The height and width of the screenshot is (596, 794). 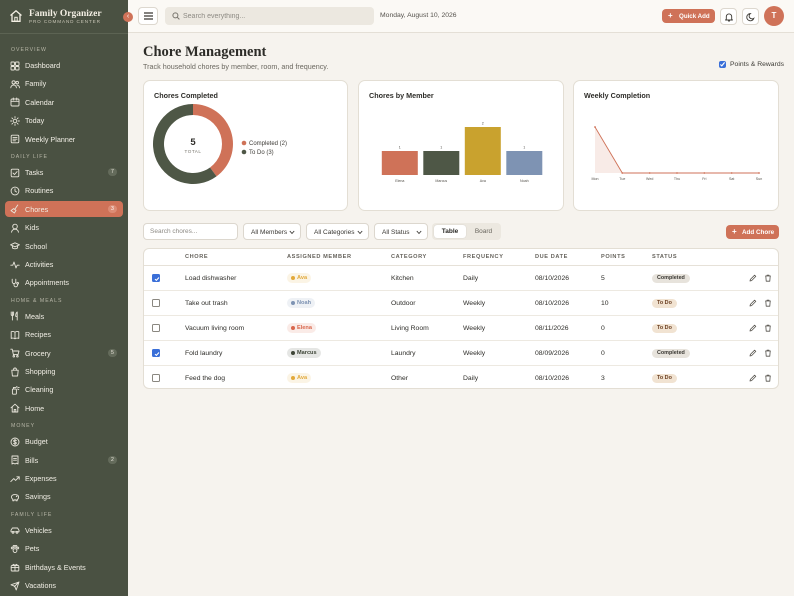 I want to click on sidebar-item-badge: 5, so click(x=112, y=352).